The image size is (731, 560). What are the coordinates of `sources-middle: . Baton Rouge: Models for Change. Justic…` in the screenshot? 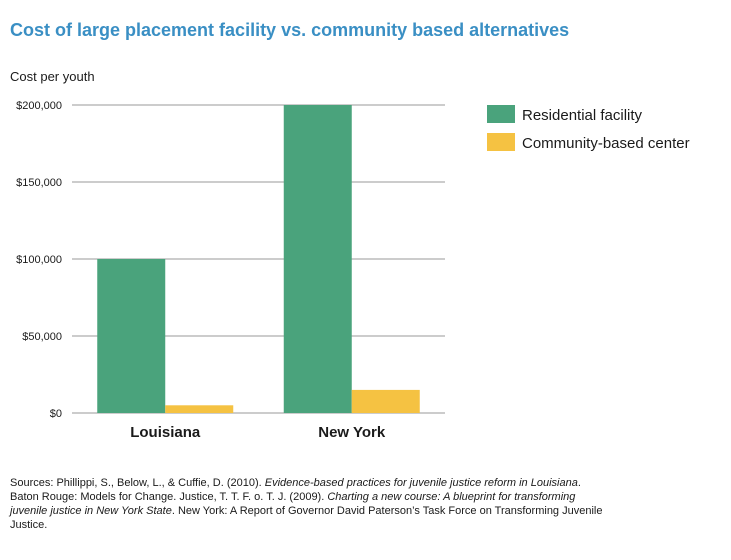 It's located at (295, 490).